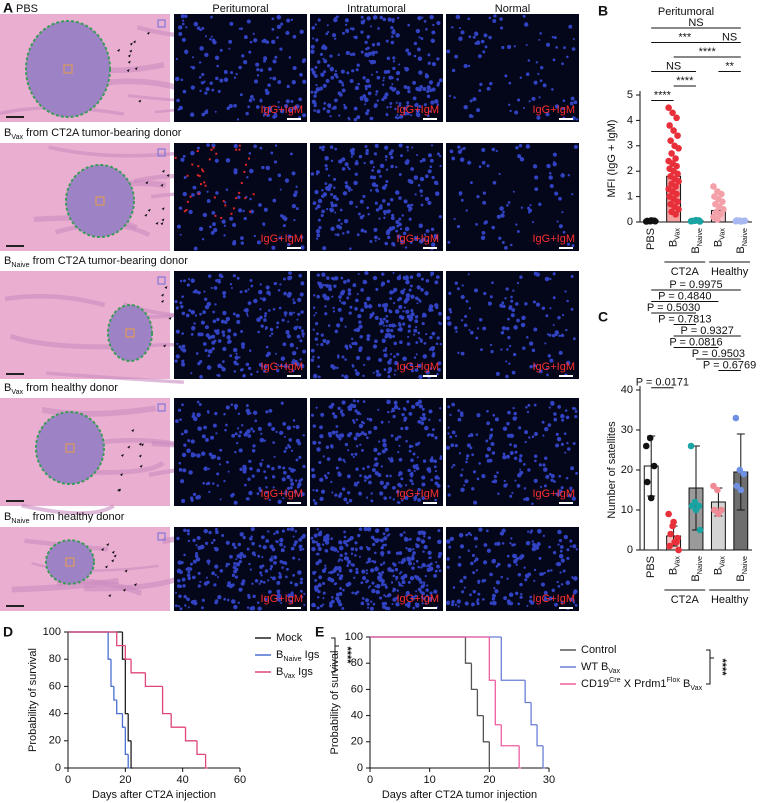 The image size is (765, 803). Describe the element at coordinates (718, 354) in the screenshot. I see `significance-label: P = 0.9503` at that location.